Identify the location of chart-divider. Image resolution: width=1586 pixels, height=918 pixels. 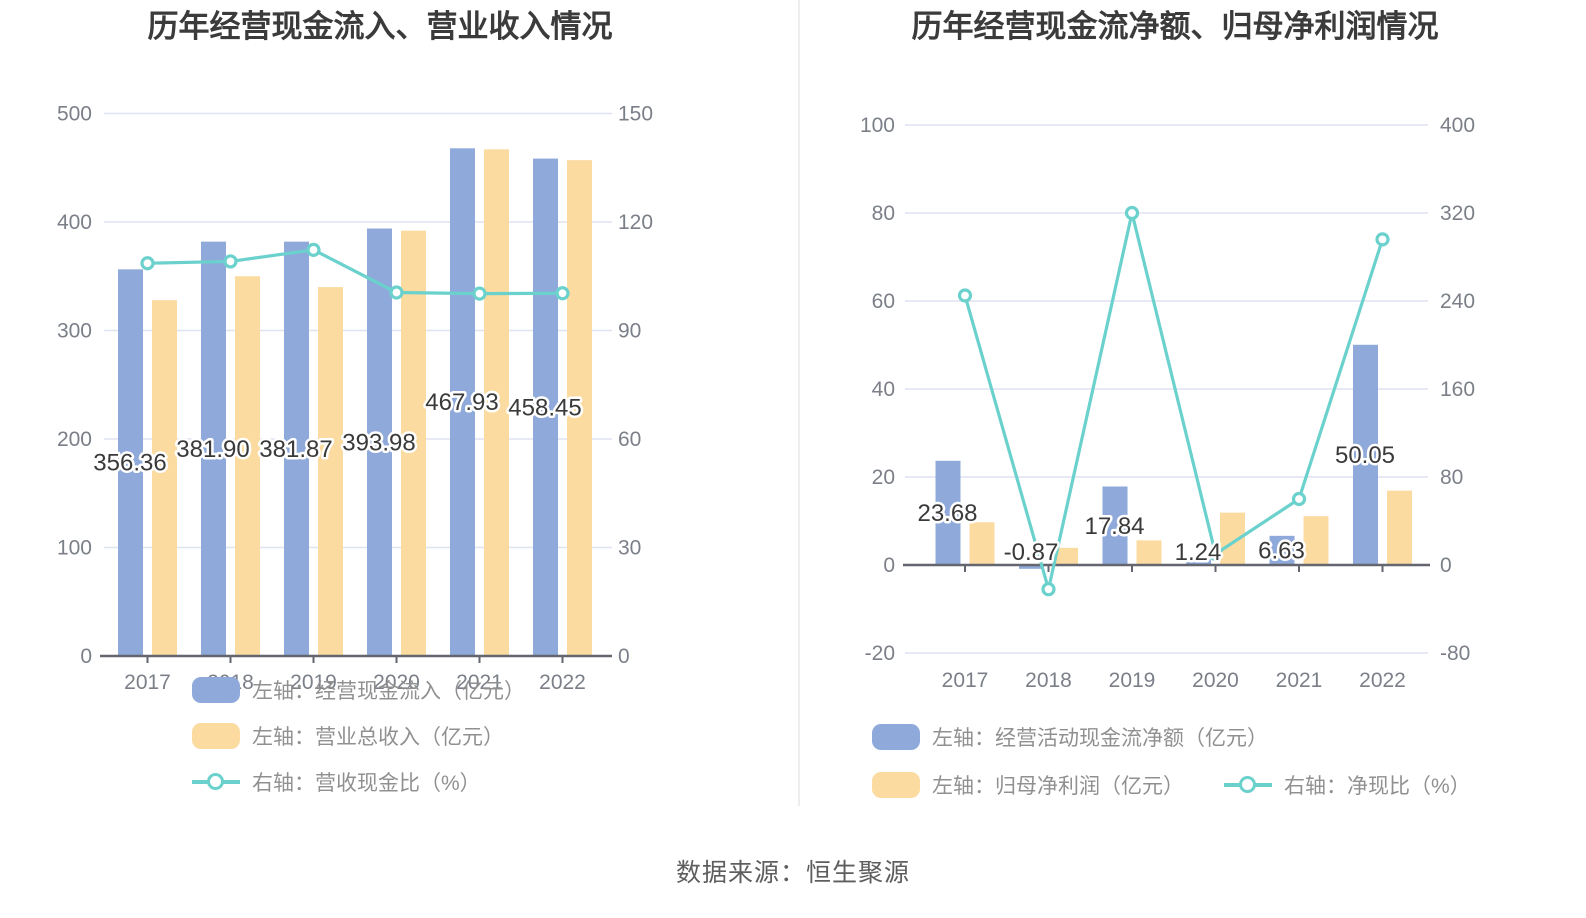
(799, 403).